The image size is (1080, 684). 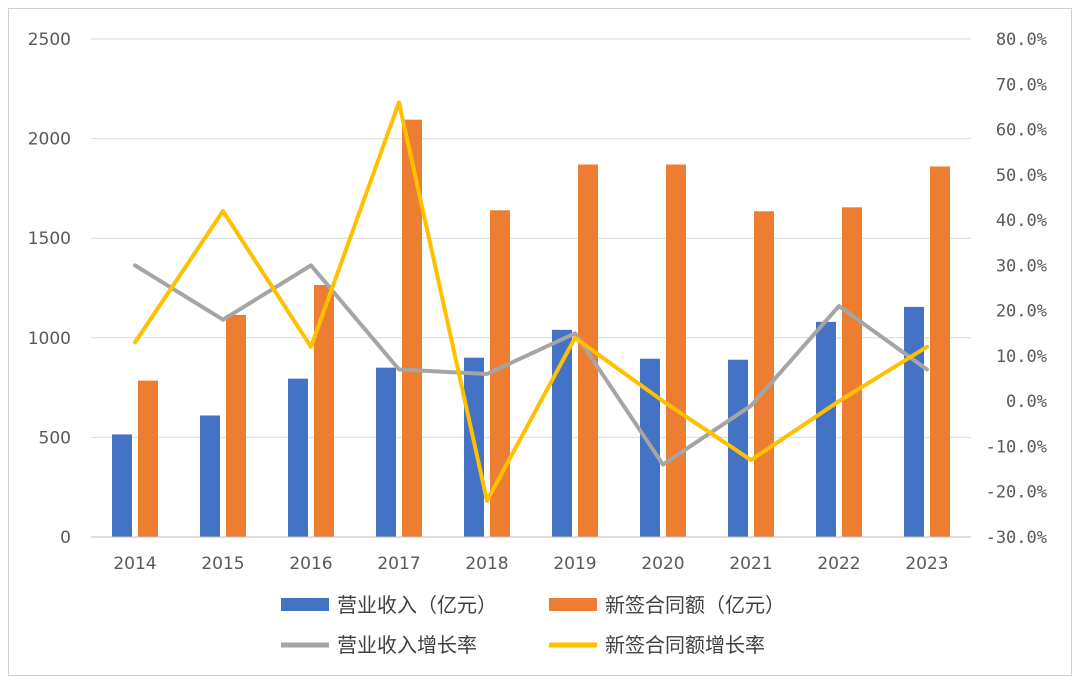 What do you see at coordinates (1016, 447) in the screenshot?
I see `y-right-tick-label: -10.0%` at bounding box center [1016, 447].